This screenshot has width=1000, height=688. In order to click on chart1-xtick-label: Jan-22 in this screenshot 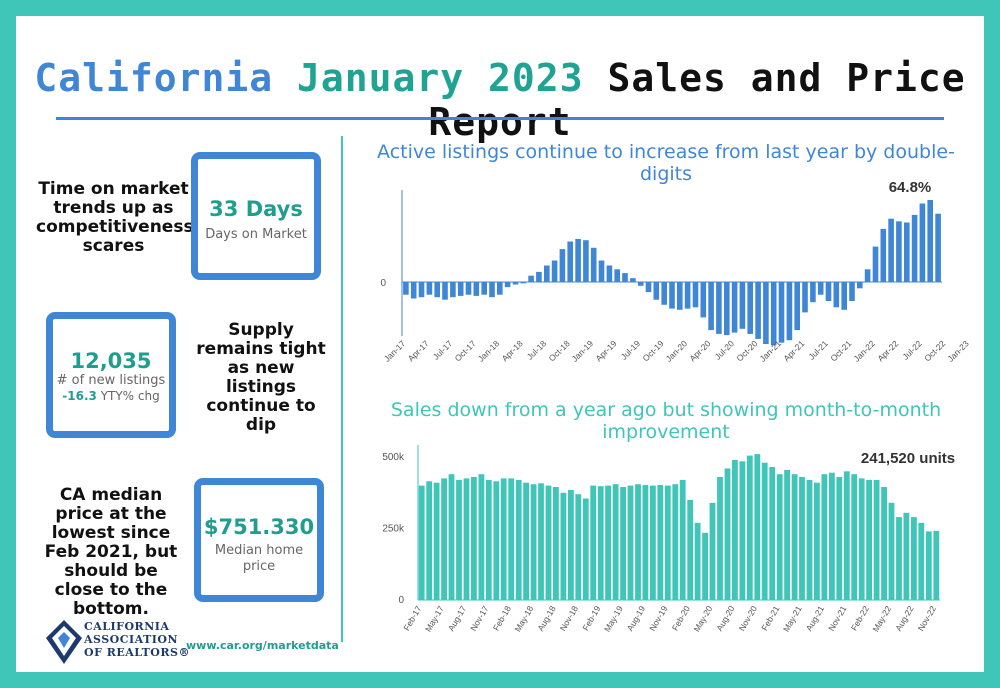, I will do `click(864, 351)`.